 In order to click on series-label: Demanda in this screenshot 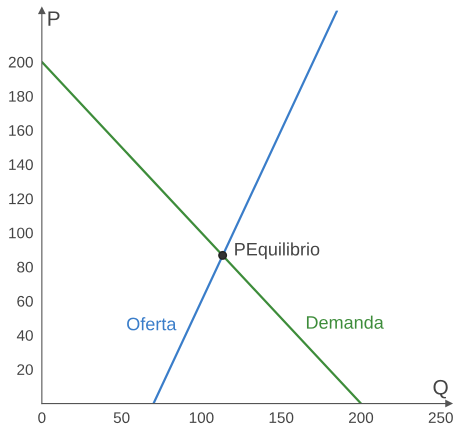, I will do `click(345, 322)`.